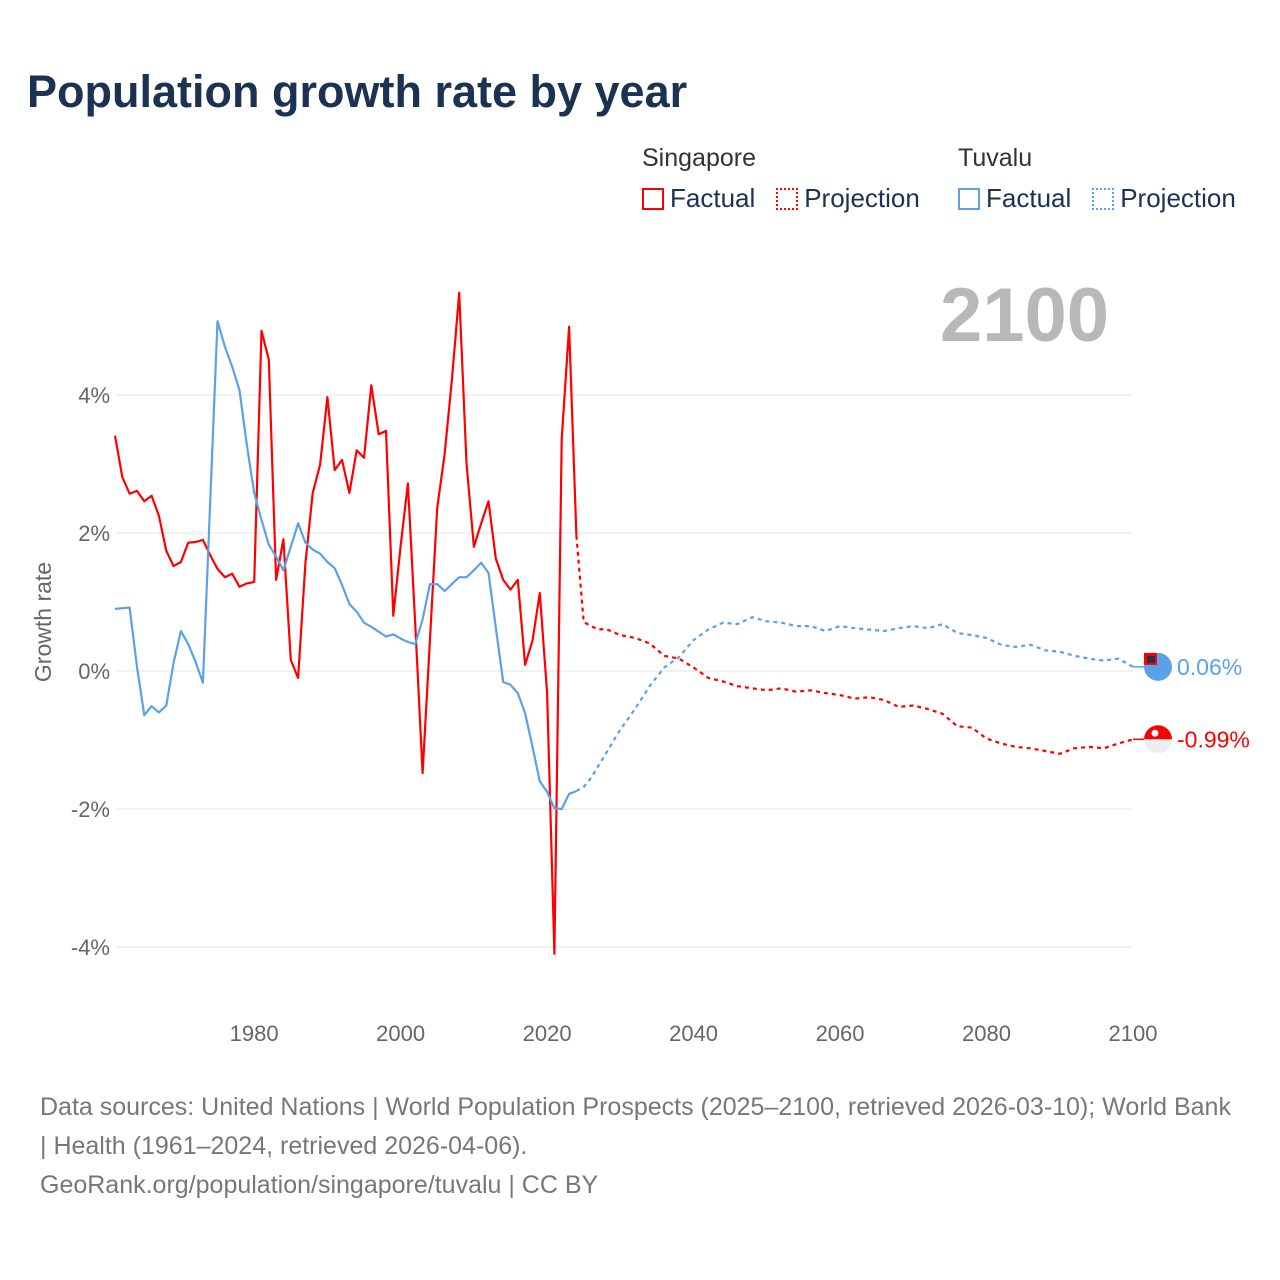 The image size is (1280, 1280). What do you see at coordinates (547, 1033) in the screenshot?
I see `x-tick-label: 2020` at bounding box center [547, 1033].